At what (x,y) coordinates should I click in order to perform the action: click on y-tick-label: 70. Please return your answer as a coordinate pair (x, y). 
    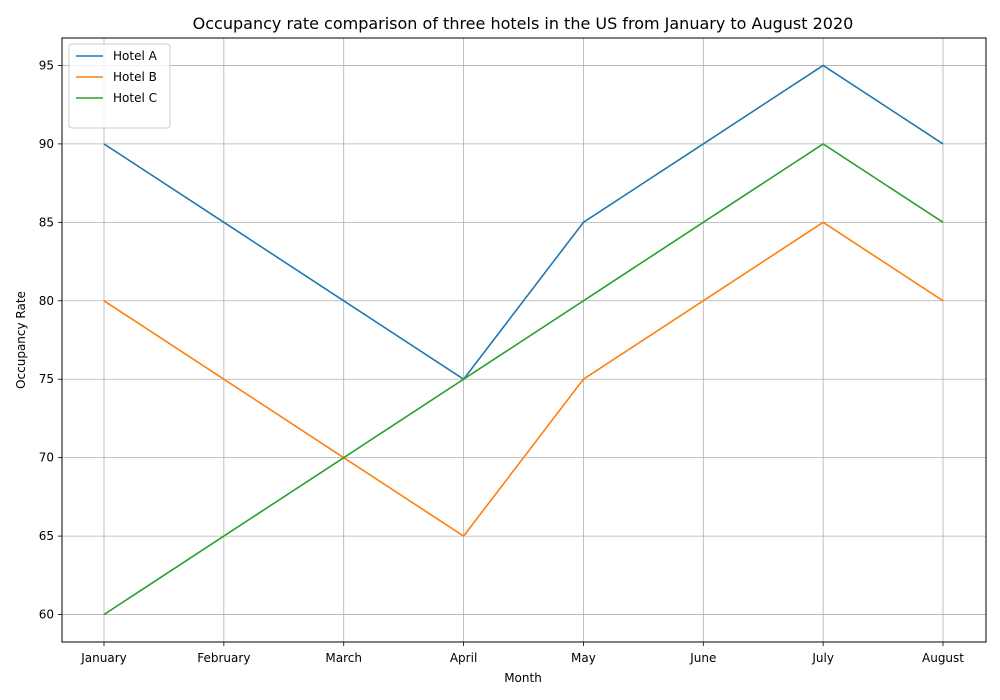
    Looking at the image, I should click on (46, 458).